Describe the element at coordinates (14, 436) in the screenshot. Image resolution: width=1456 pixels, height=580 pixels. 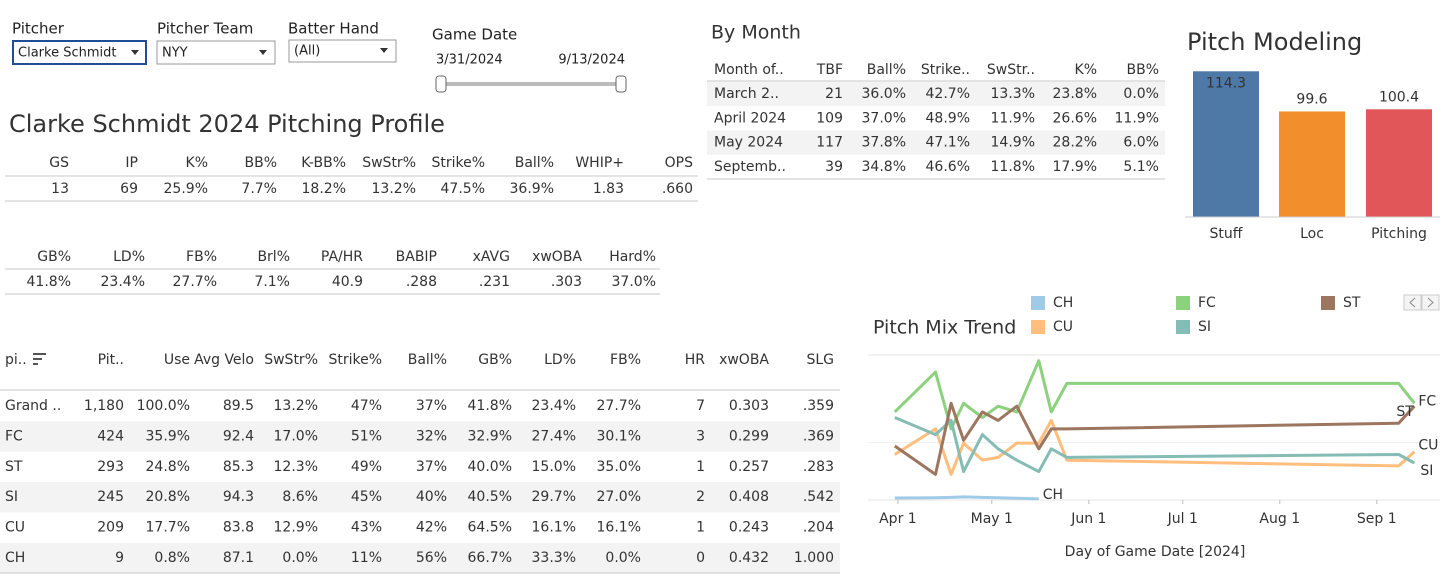
I see `table-cell: FC` at that location.